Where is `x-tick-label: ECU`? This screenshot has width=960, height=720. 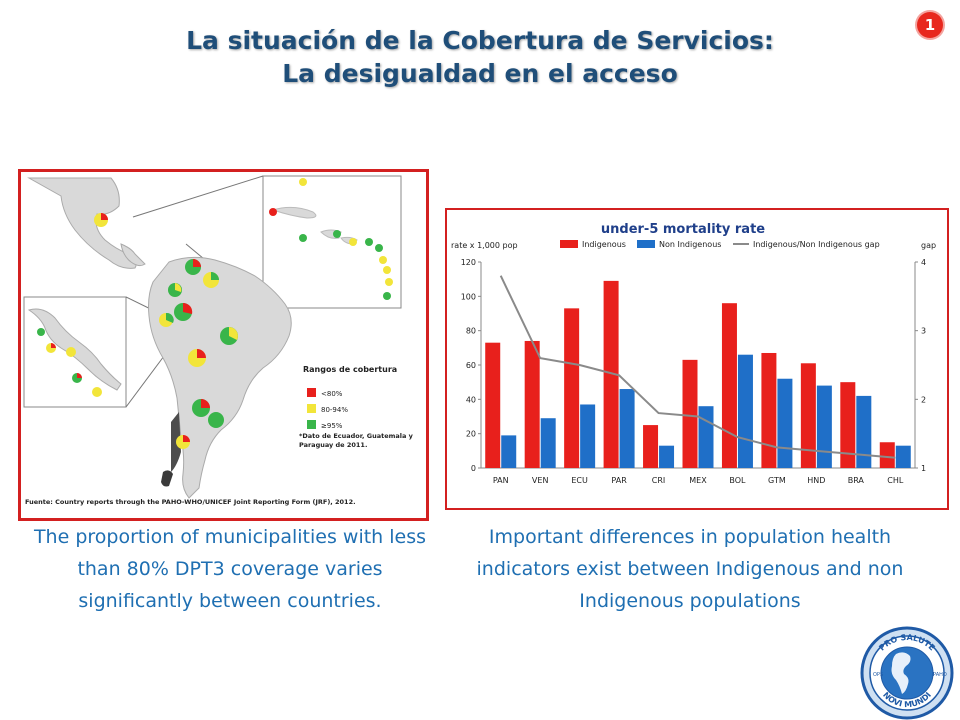 x-tick-label: ECU is located at coordinates (579, 480).